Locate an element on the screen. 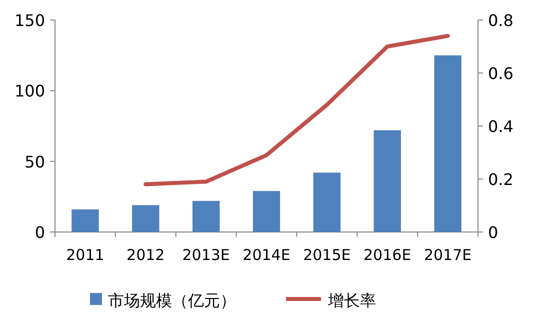  y2-tick-label: 0.2 is located at coordinates (501, 179).